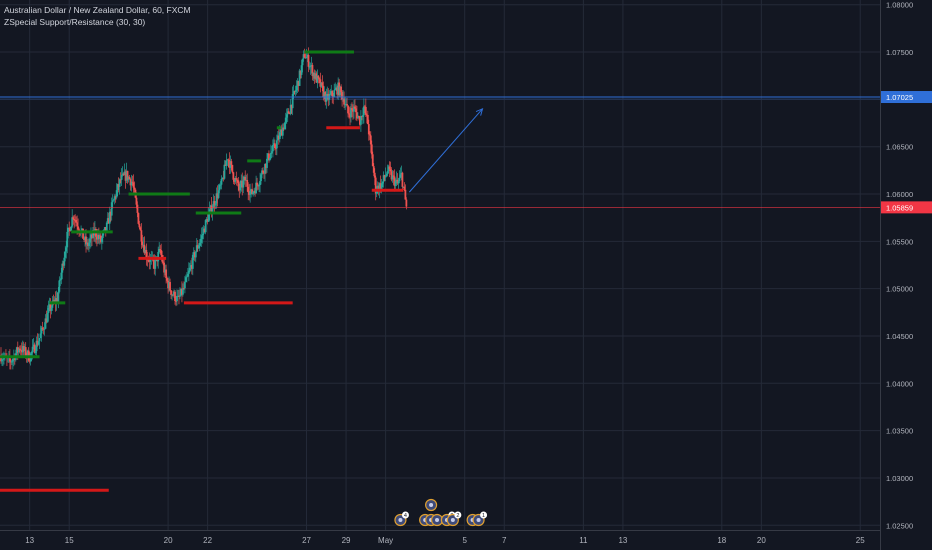 Image resolution: width=932 pixels, height=550 pixels. What do you see at coordinates (385, 540) in the screenshot?
I see `time-tick-label: May` at bounding box center [385, 540].